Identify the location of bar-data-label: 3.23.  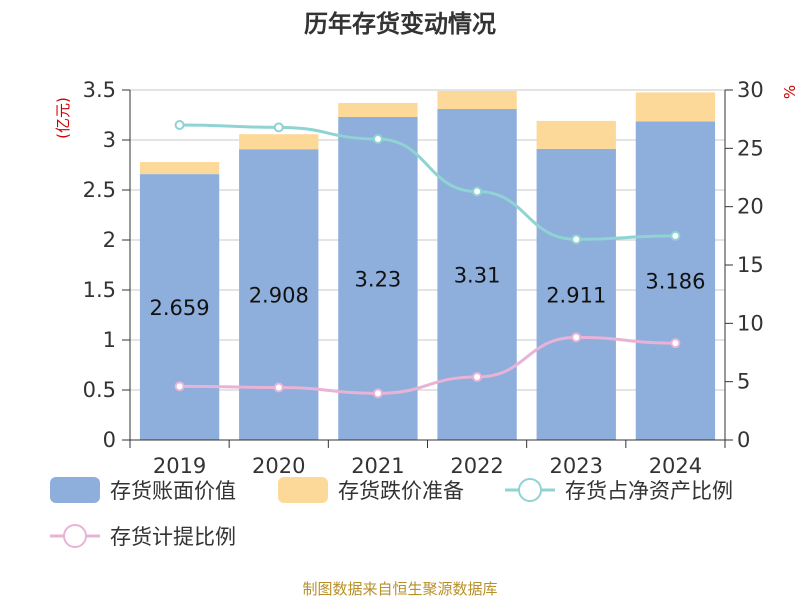
(378, 280).